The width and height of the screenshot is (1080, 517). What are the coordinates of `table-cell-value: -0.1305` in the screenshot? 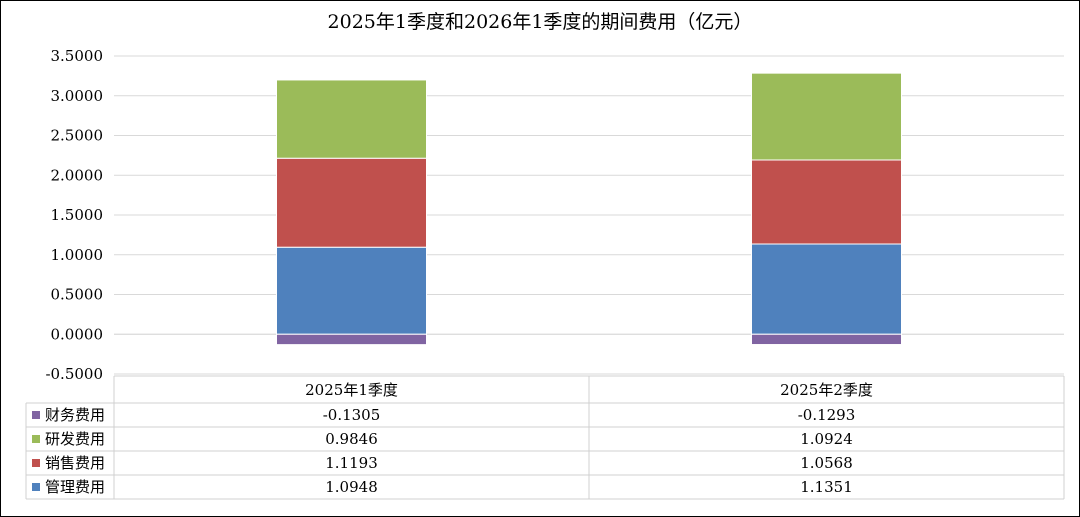 It's located at (352, 415).